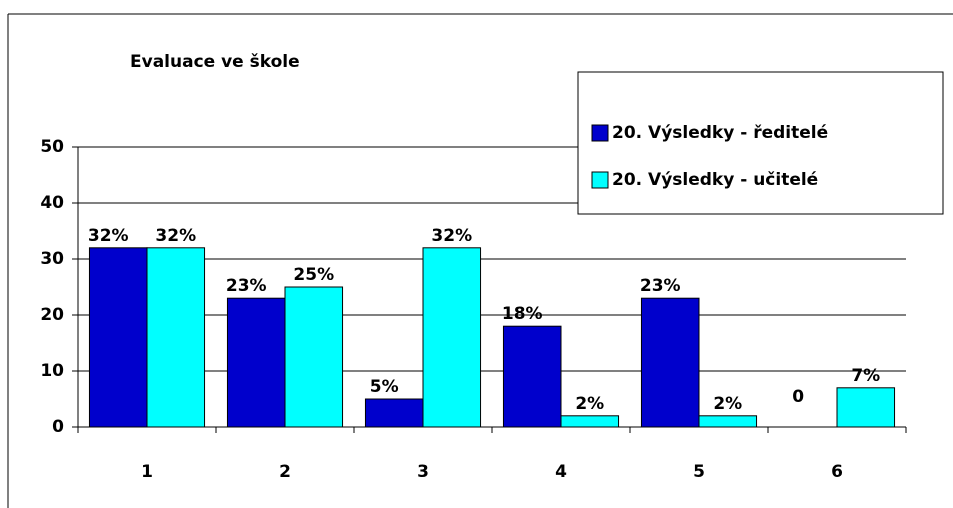 This screenshot has height=508, width=953. Describe the element at coordinates (52, 315) in the screenshot. I see `y-tick-label: 20` at that location.